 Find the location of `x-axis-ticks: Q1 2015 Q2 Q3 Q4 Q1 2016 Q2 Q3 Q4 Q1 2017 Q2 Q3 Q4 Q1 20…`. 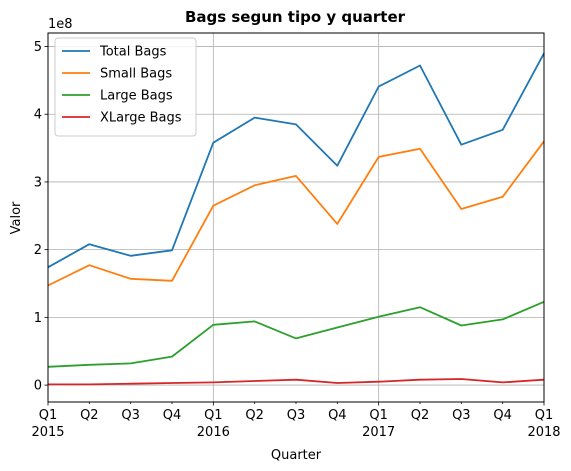

x-axis-ticks: Q1 2015 Q2 Q3 Q4 Q1 2016 Q2 Q3 Q4 Q1 2017 Q2 Q3 Q4 Q1 20… is located at coordinates (296, 421).